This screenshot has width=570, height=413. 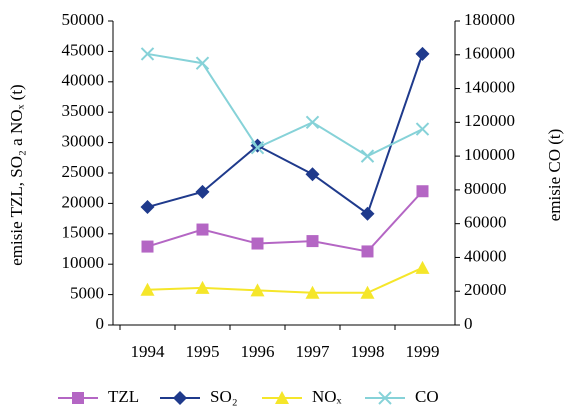 I want to click on y2-tick-label: 60000, so click(x=485, y=222).